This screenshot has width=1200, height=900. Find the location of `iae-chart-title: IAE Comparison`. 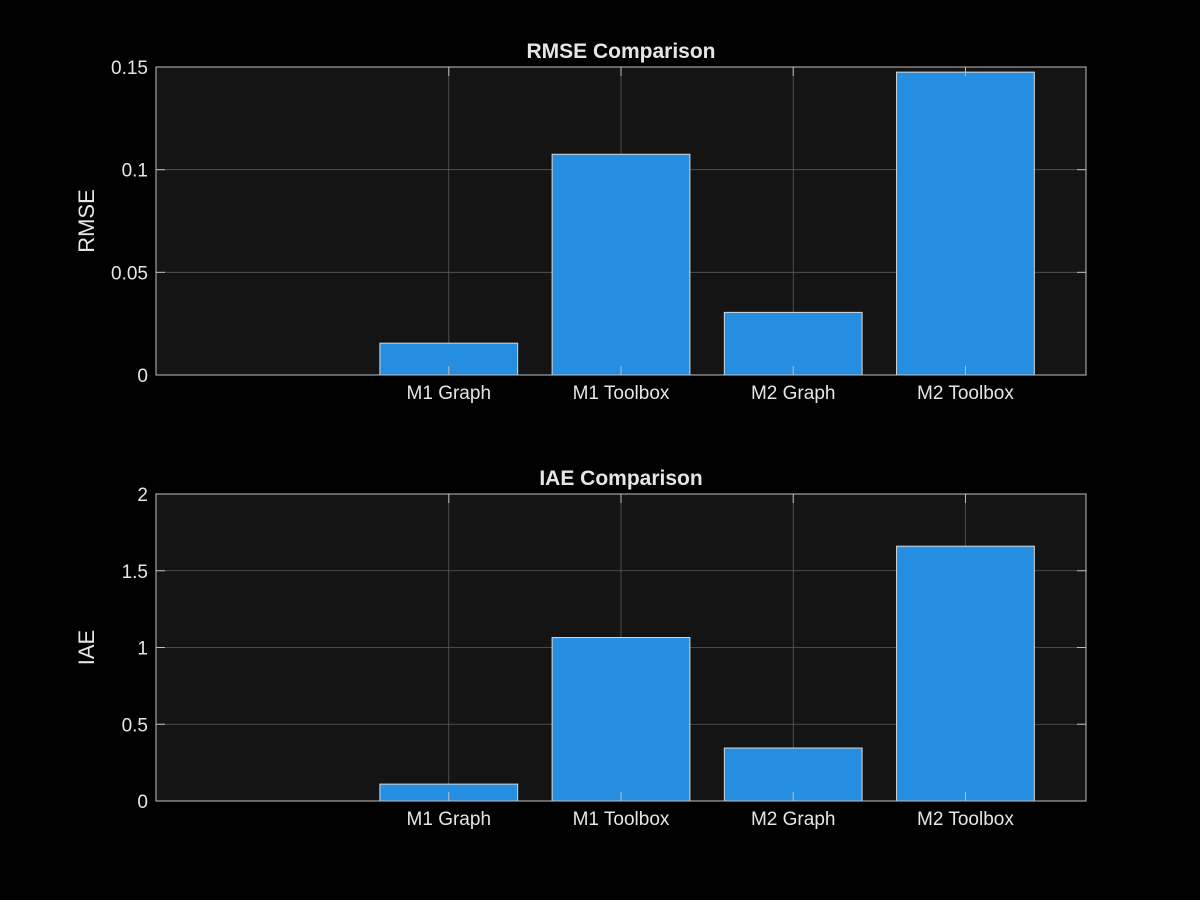

iae-chart-title: IAE Comparison is located at coordinates (620, 478).